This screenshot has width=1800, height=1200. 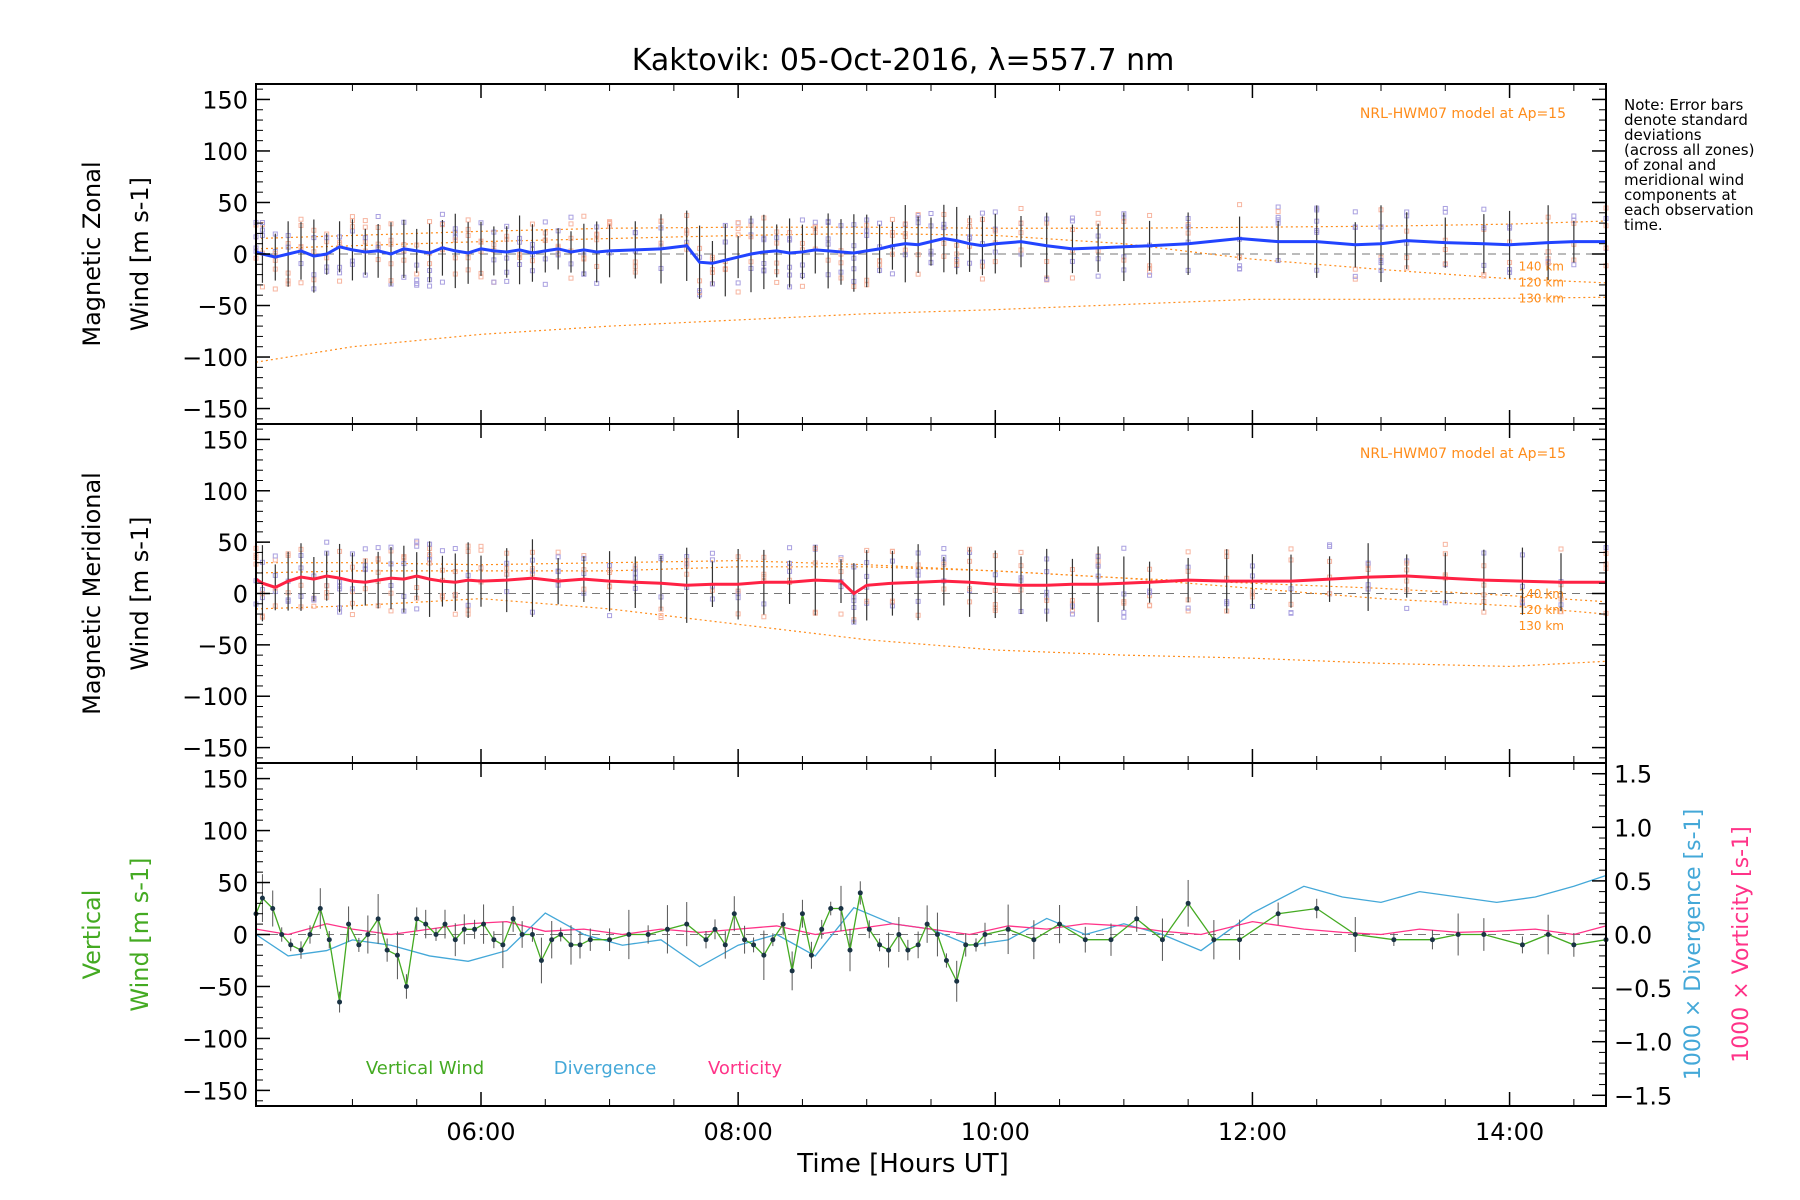 I want to click on x-tick-label: 08:00, so click(x=738, y=1132).